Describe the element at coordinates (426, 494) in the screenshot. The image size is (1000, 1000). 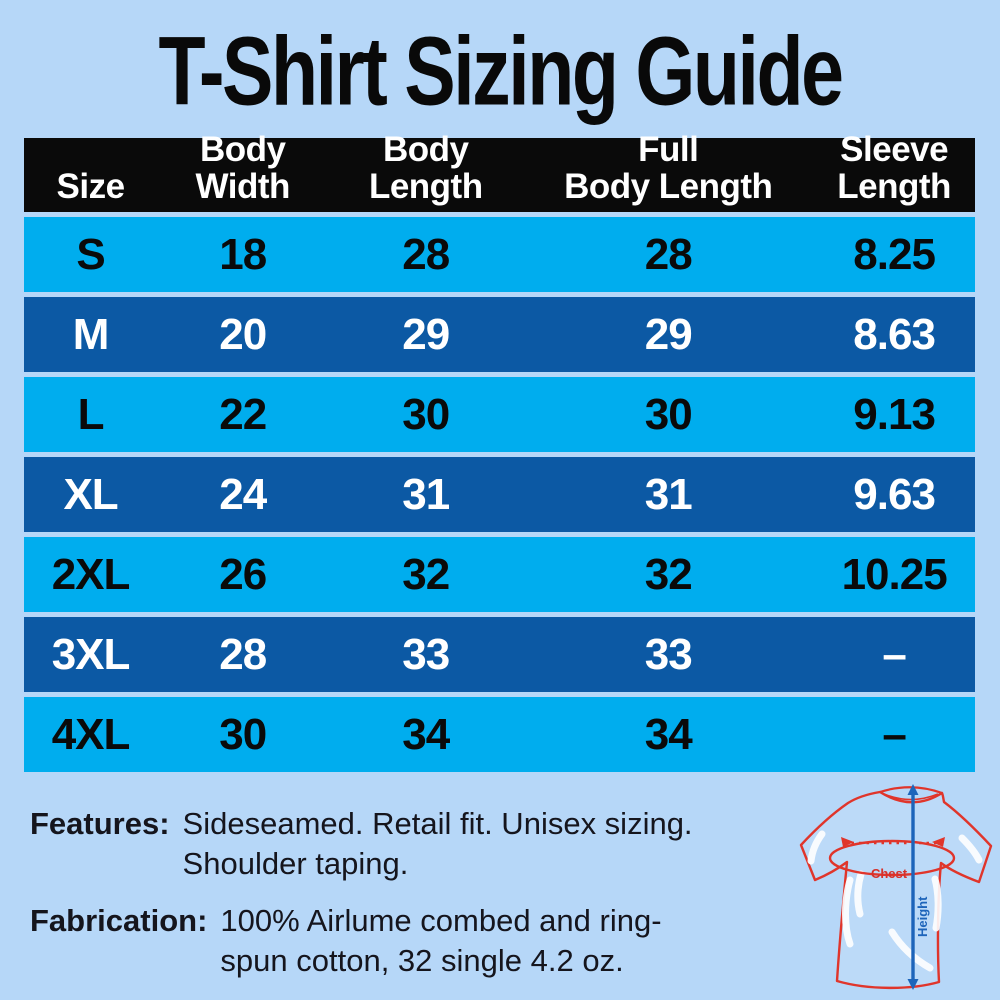
I see `body-length-cell: 31` at that location.